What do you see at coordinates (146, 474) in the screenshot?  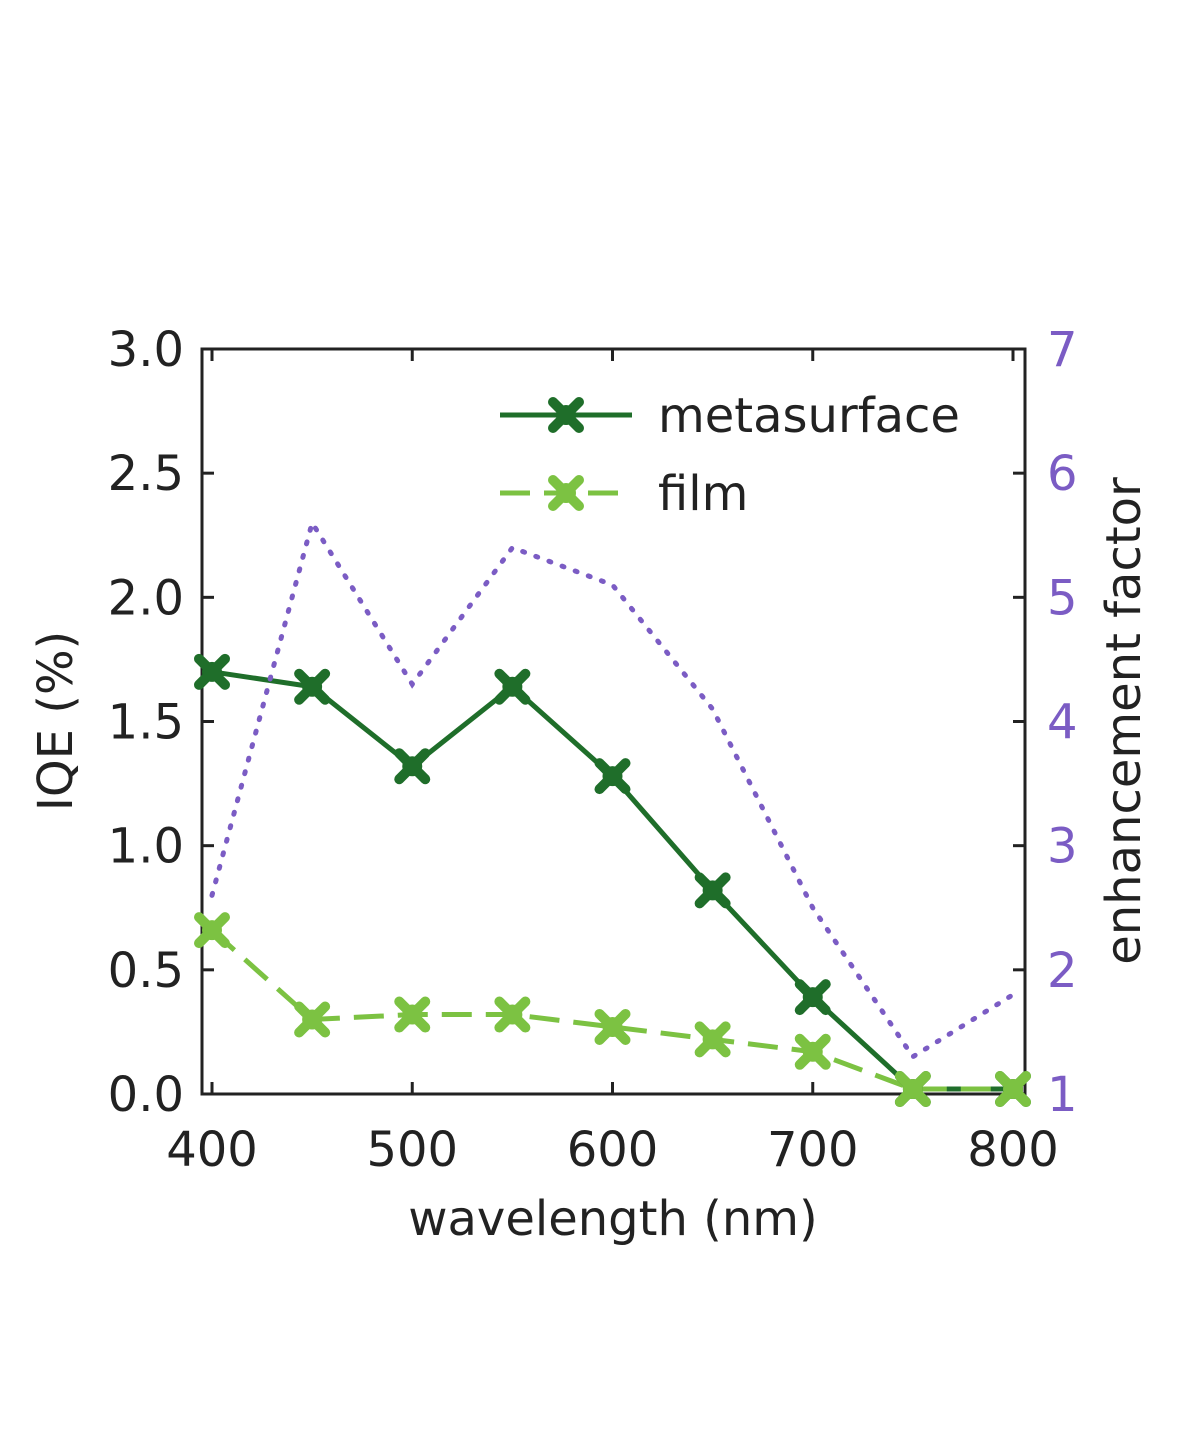 I see `y-tick-label: 2.5` at bounding box center [146, 474].